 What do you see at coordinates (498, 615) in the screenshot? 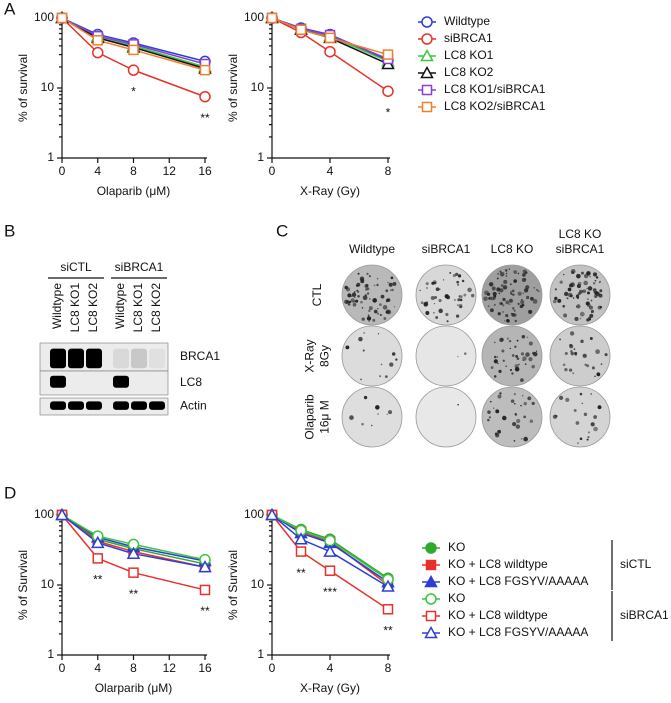
I see `legend-label: KO + LC8 wildtype` at bounding box center [498, 615].